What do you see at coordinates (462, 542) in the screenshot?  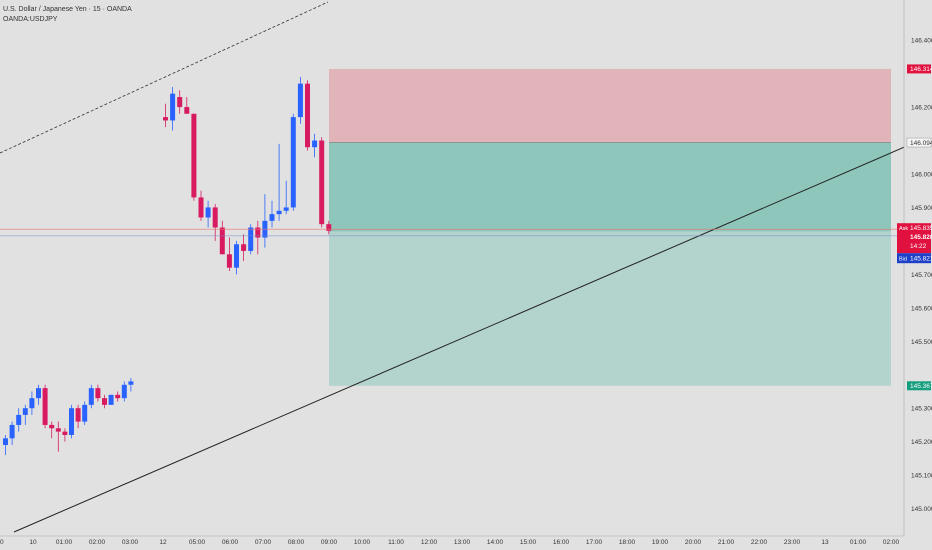 I see `time-tick-label: 13:00` at bounding box center [462, 542].